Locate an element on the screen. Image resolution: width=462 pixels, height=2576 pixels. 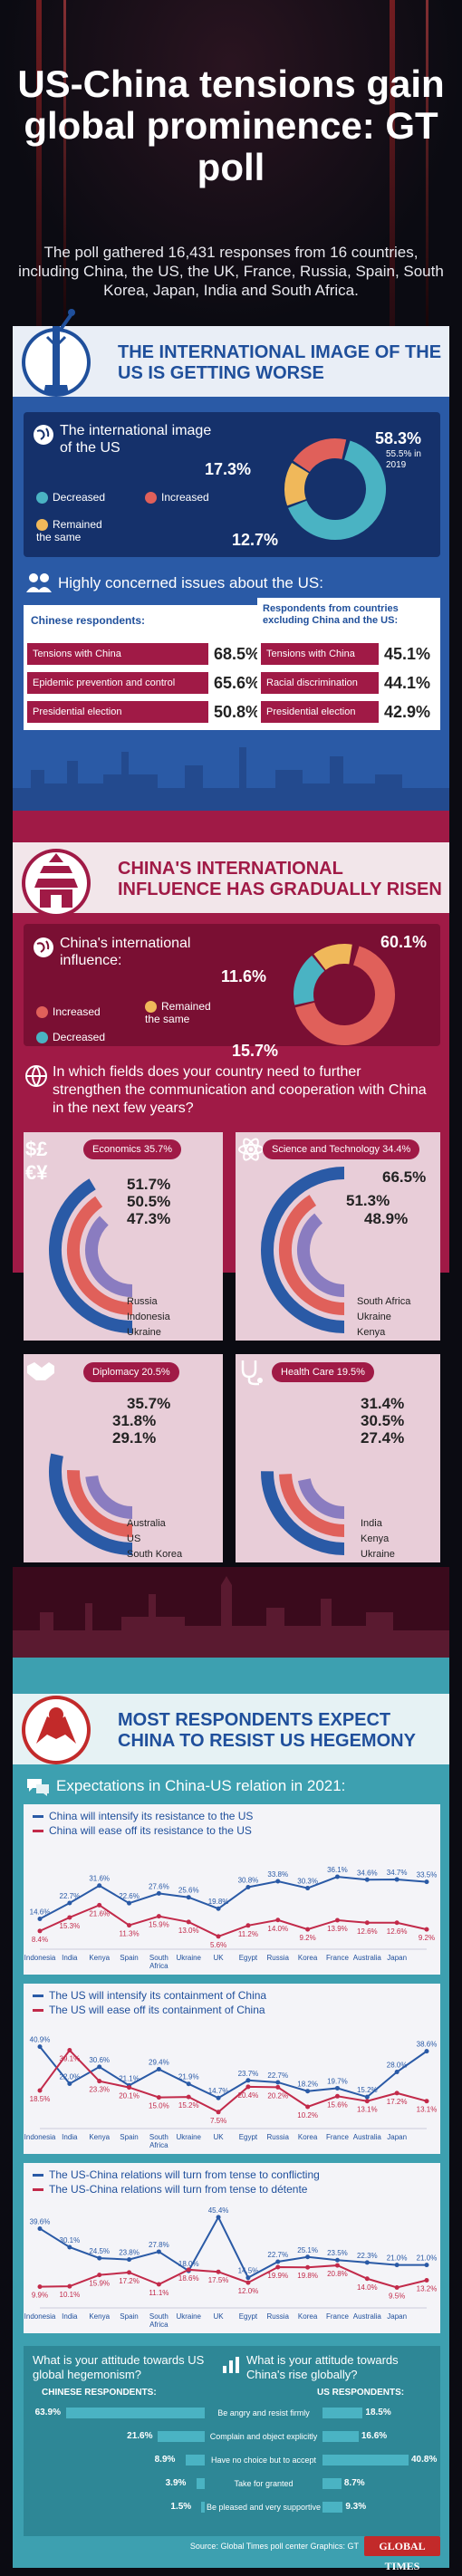
data-label: 45.4% is located at coordinates (218, 2210).